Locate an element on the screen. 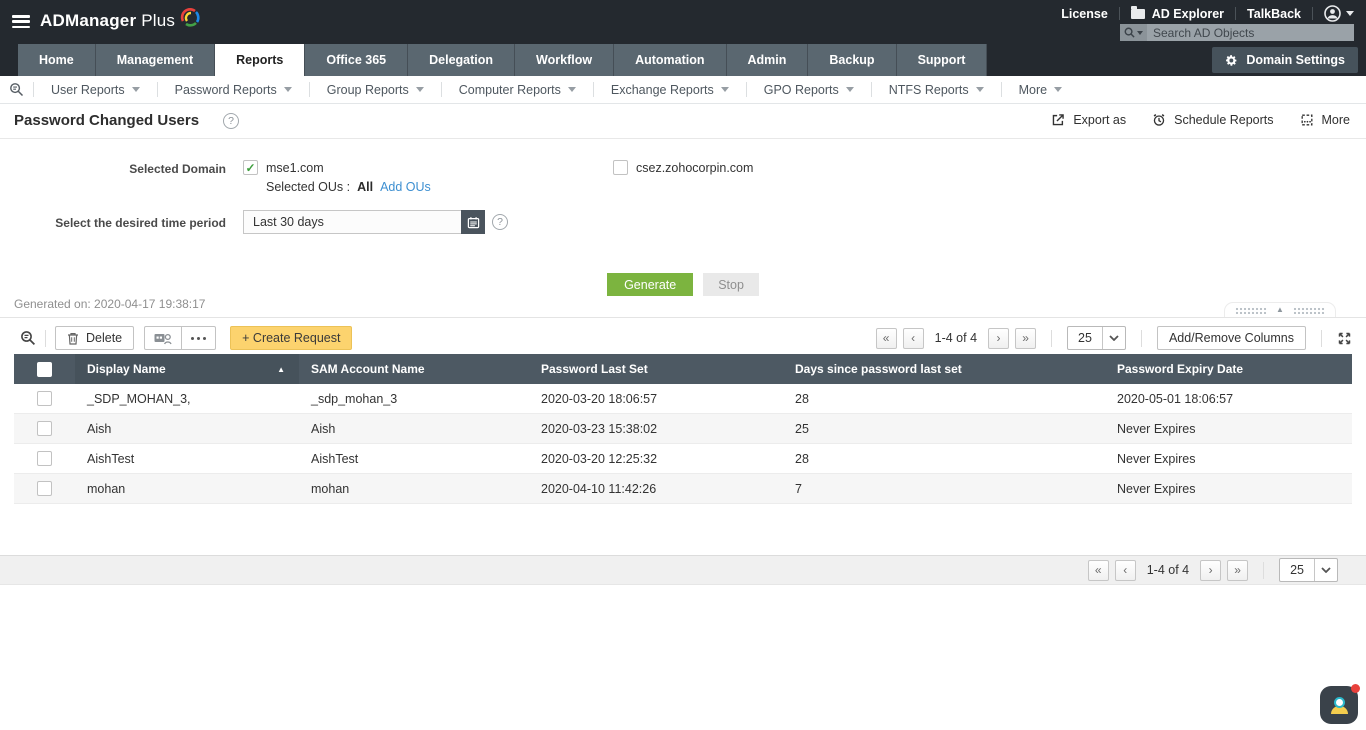  domain-checkbox-unchecked is located at coordinates (620, 167).